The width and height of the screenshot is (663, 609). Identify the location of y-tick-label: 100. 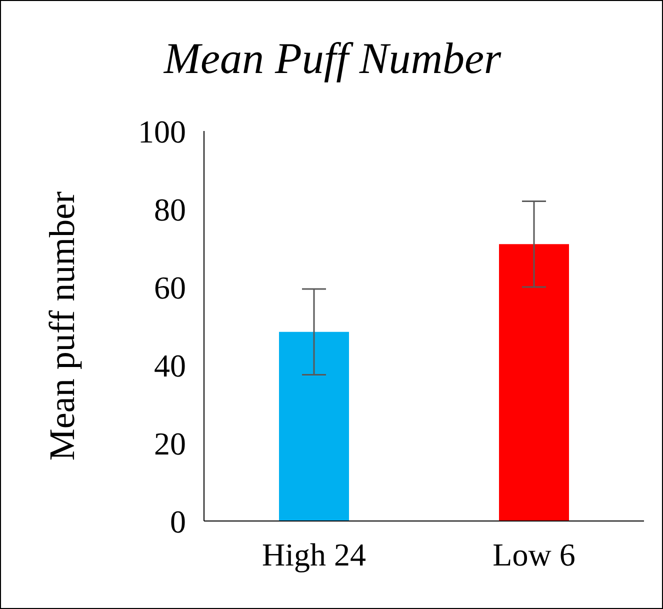
(162, 131).